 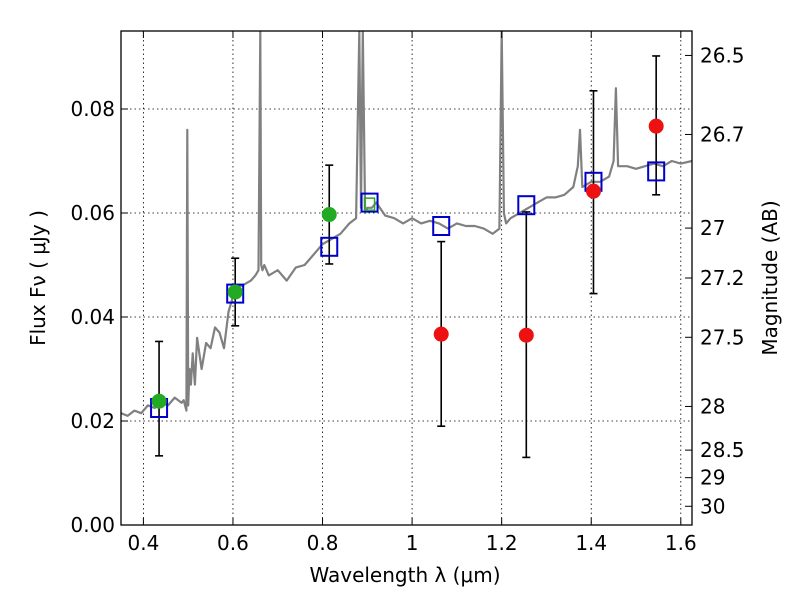 I want to click on y-tick-label: 0.02, so click(x=92, y=421).